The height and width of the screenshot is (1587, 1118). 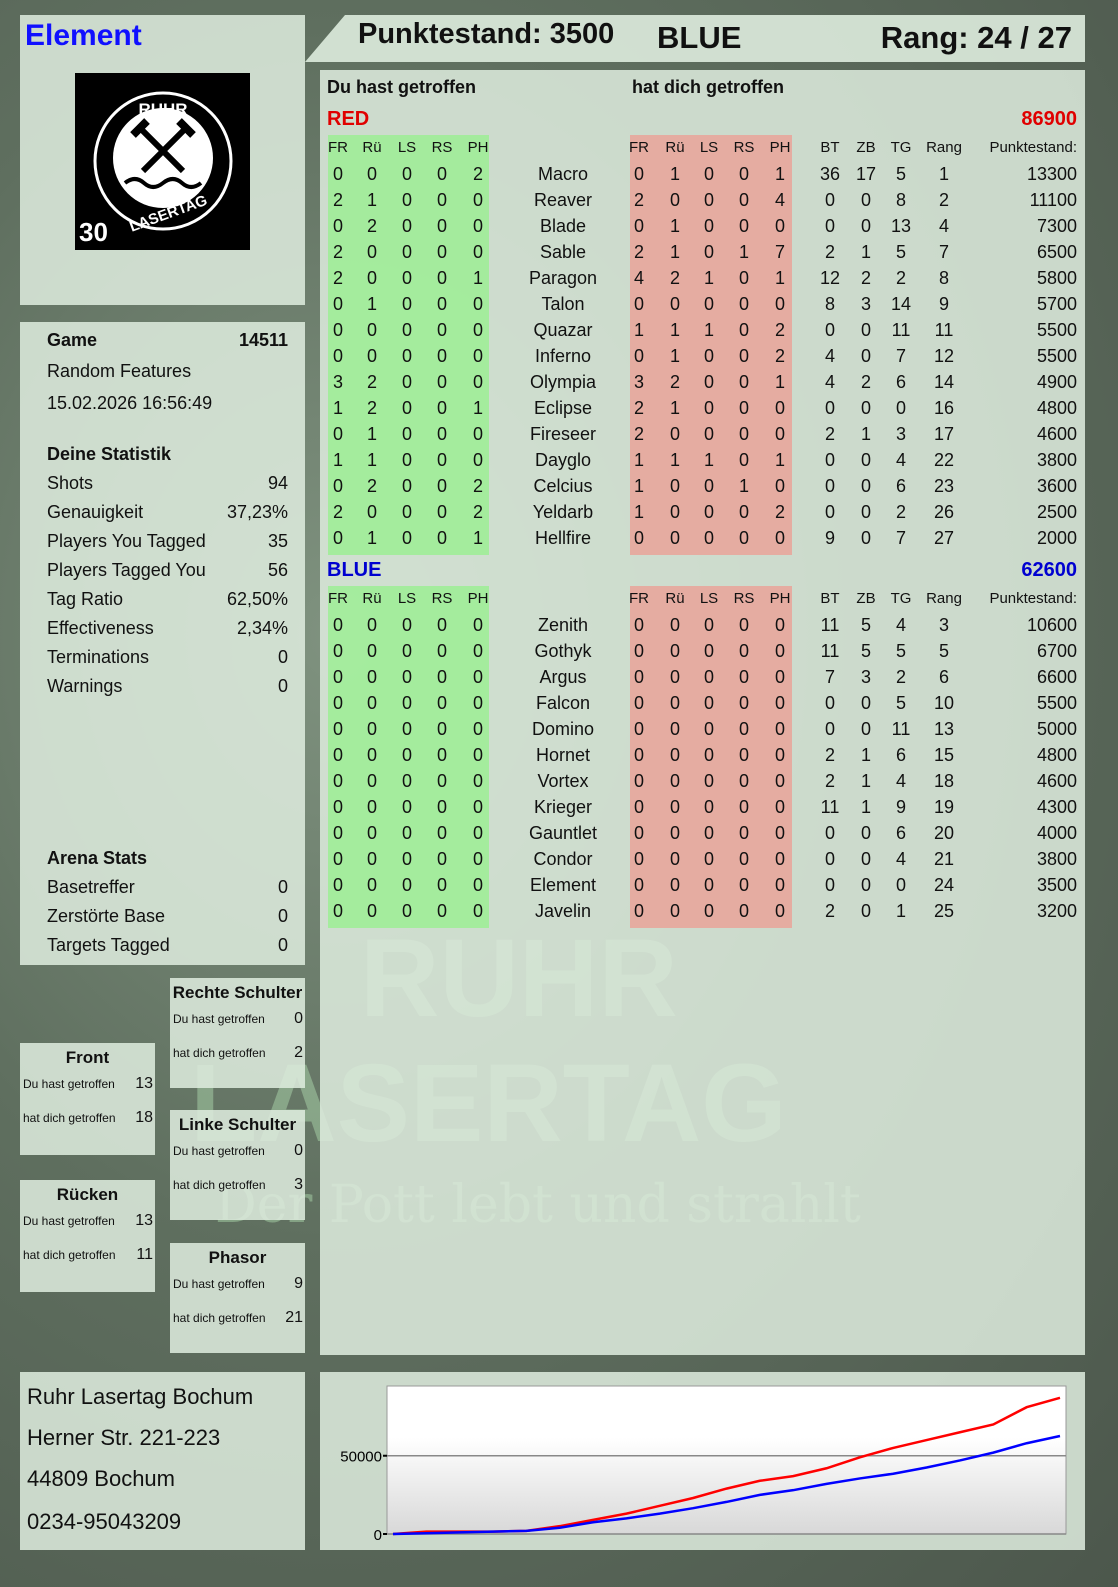 What do you see at coordinates (486, 34) in the screenshot?
I see `player-score: Punktestand: 3500` at bounding box center [486, 34].